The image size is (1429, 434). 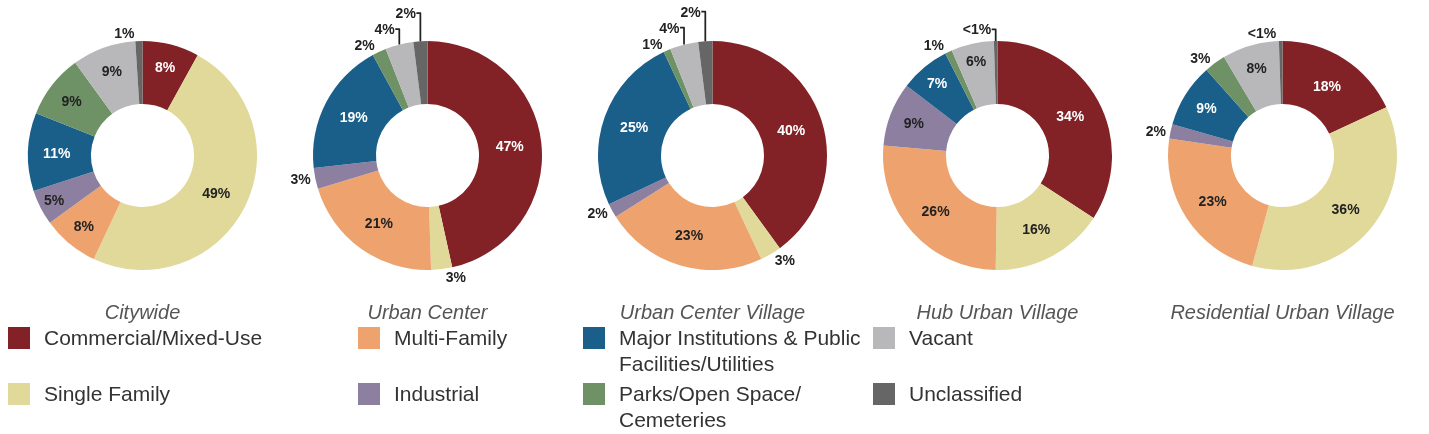 What do you see at coordinates (428, 311) in the screenshot?
I see `text: Urban Center` at bounding box center [428, 311].